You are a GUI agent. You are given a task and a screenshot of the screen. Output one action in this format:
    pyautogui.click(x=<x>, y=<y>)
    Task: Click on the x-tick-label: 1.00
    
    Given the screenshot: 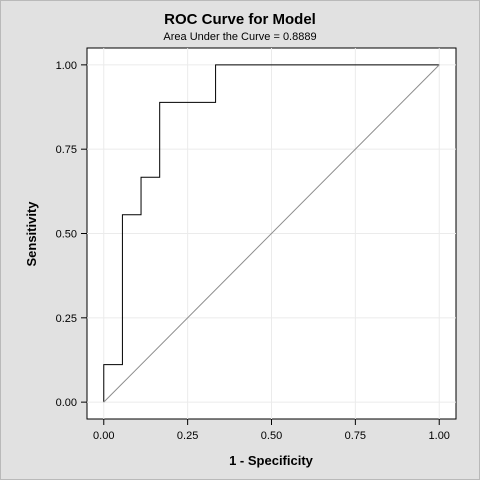 What is the action you would take?
    pyautogui.click(x=439, y=436)
    